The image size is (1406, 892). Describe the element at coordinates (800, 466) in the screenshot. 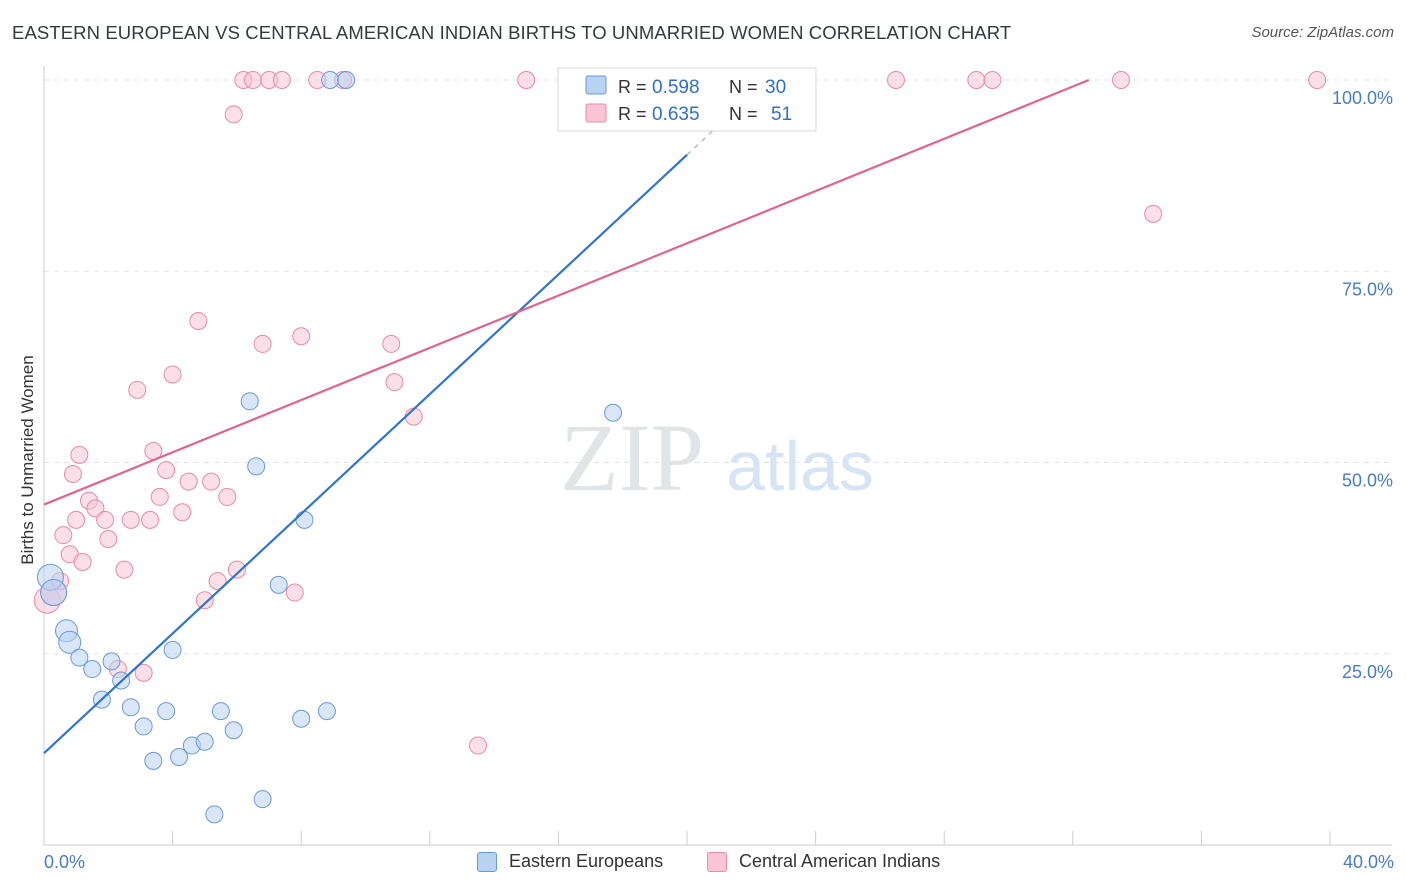

I see `watermark-atlas: atlas` at that location.